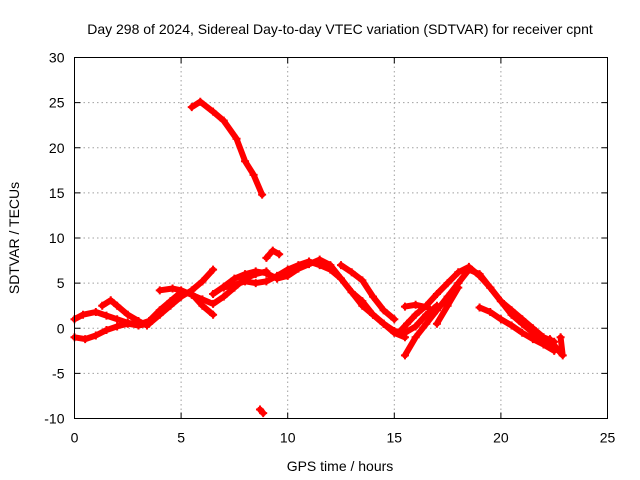 Image resolution: width=640 pixels, height=480 pixels. I want to click on y-tick-label: 15, so click(57, 193).